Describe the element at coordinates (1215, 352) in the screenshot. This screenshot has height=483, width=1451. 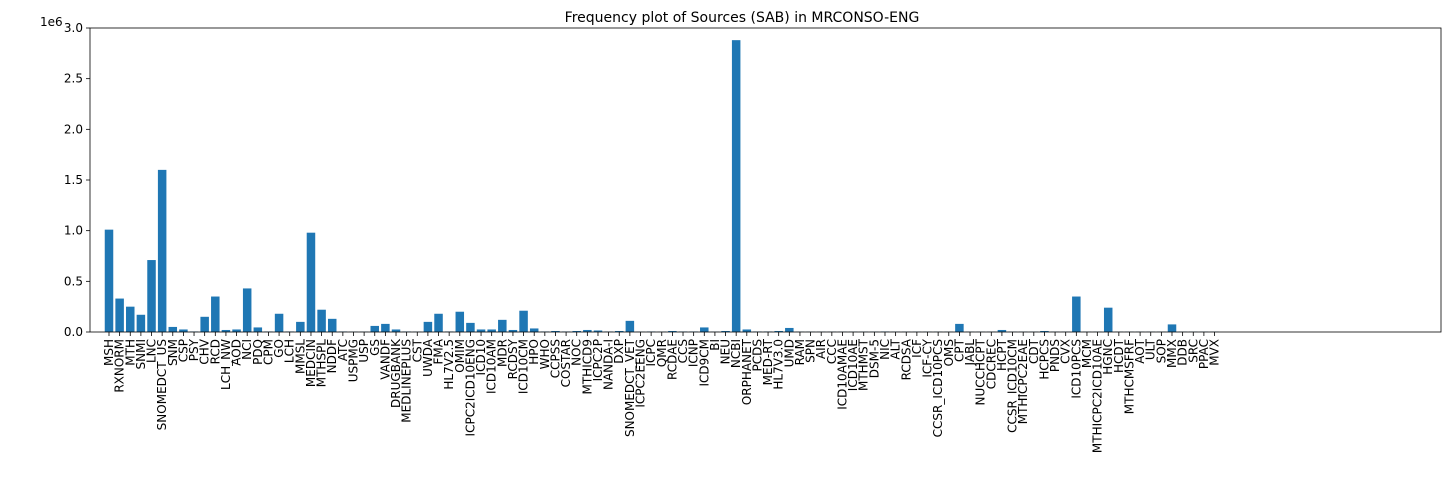
I see `x-tick-label: MVX` at that location.